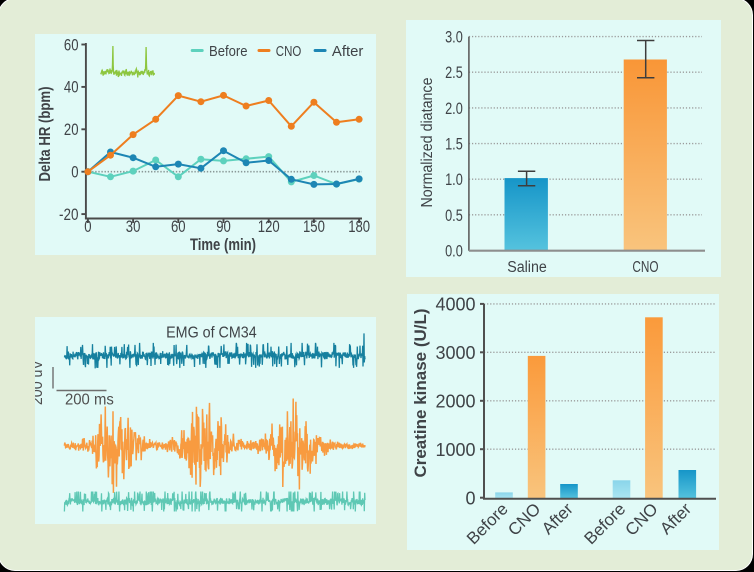 This screenshot has width=754, height=572. I want to click on svg-text: 2.5, so click(454, 73).